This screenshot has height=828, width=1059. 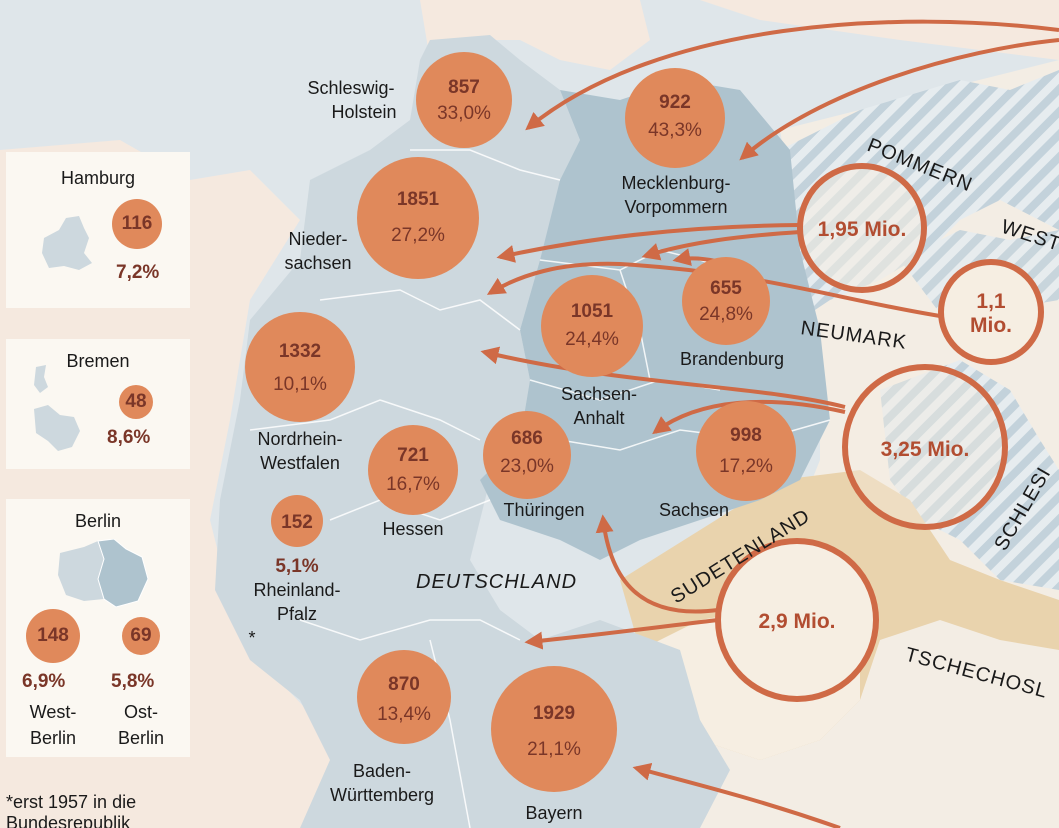 I want to click on flow-circle-neumark: 1,1 Mio., so click(x=991, y=312).